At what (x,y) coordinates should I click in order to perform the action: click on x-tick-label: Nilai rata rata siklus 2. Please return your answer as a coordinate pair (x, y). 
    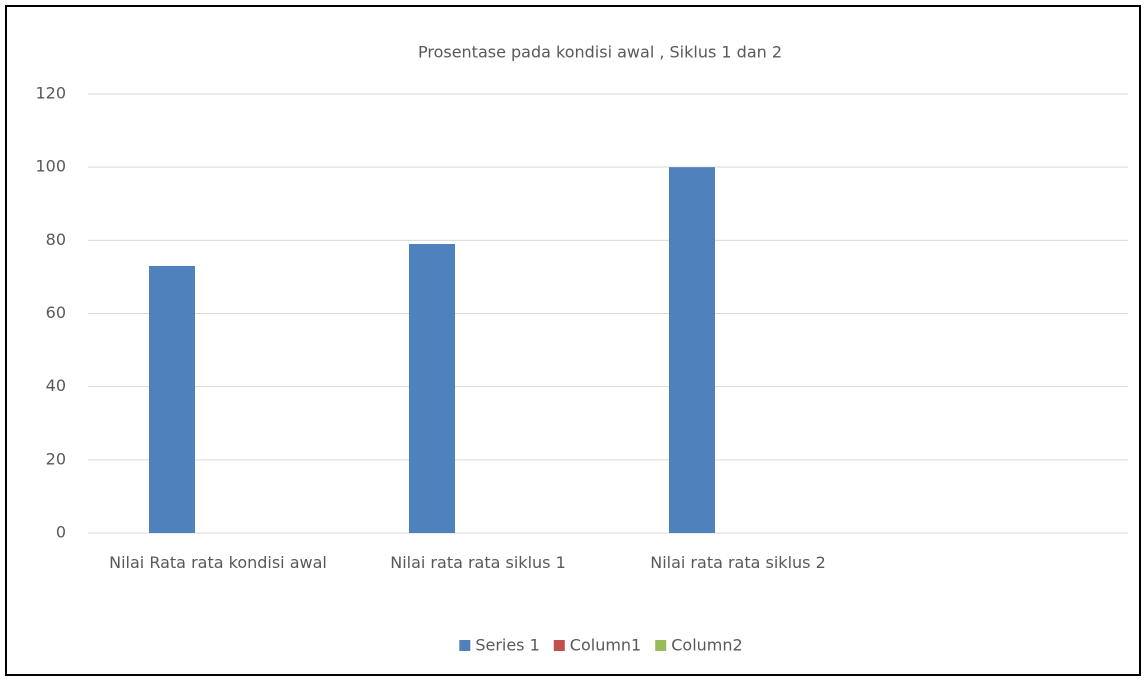
    Looking at the image, I should click on (738, 562).